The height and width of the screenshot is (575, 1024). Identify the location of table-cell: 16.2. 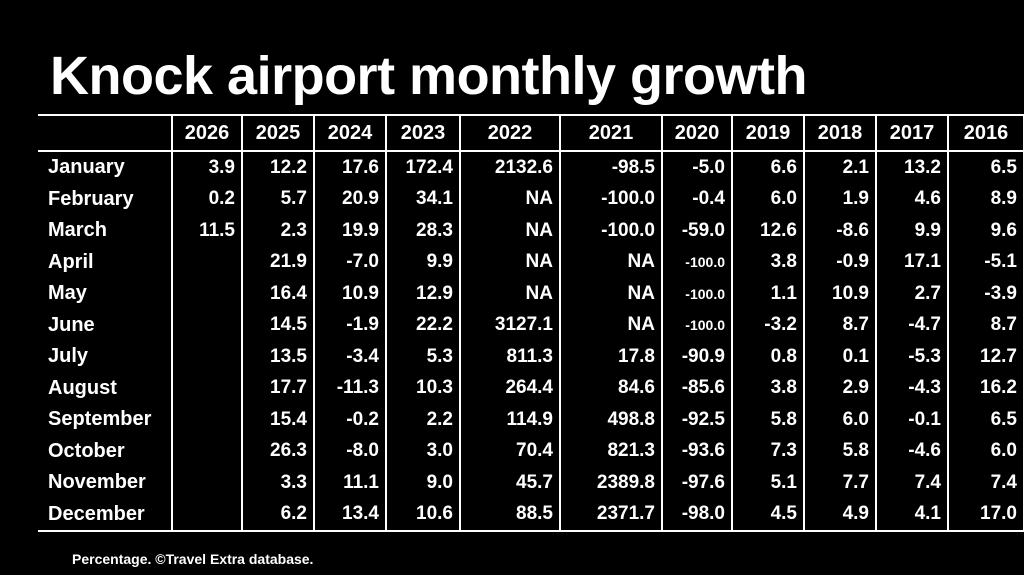
(985, 388).